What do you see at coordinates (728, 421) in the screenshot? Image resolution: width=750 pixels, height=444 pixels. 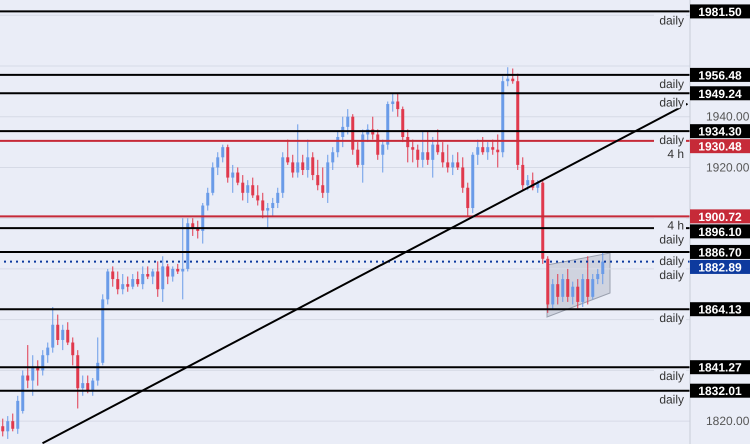 I see `y-tick-label: 1820.00` at bounding box center [728, 421].